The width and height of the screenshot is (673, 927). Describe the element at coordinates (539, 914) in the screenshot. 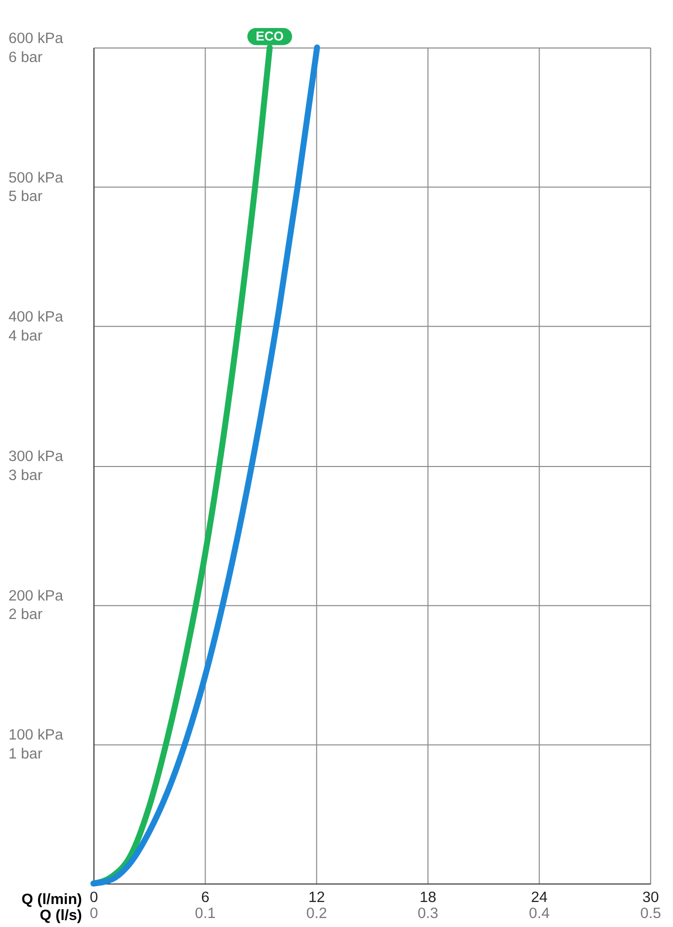

I see `x2-tick-label: 0.4` at that location.